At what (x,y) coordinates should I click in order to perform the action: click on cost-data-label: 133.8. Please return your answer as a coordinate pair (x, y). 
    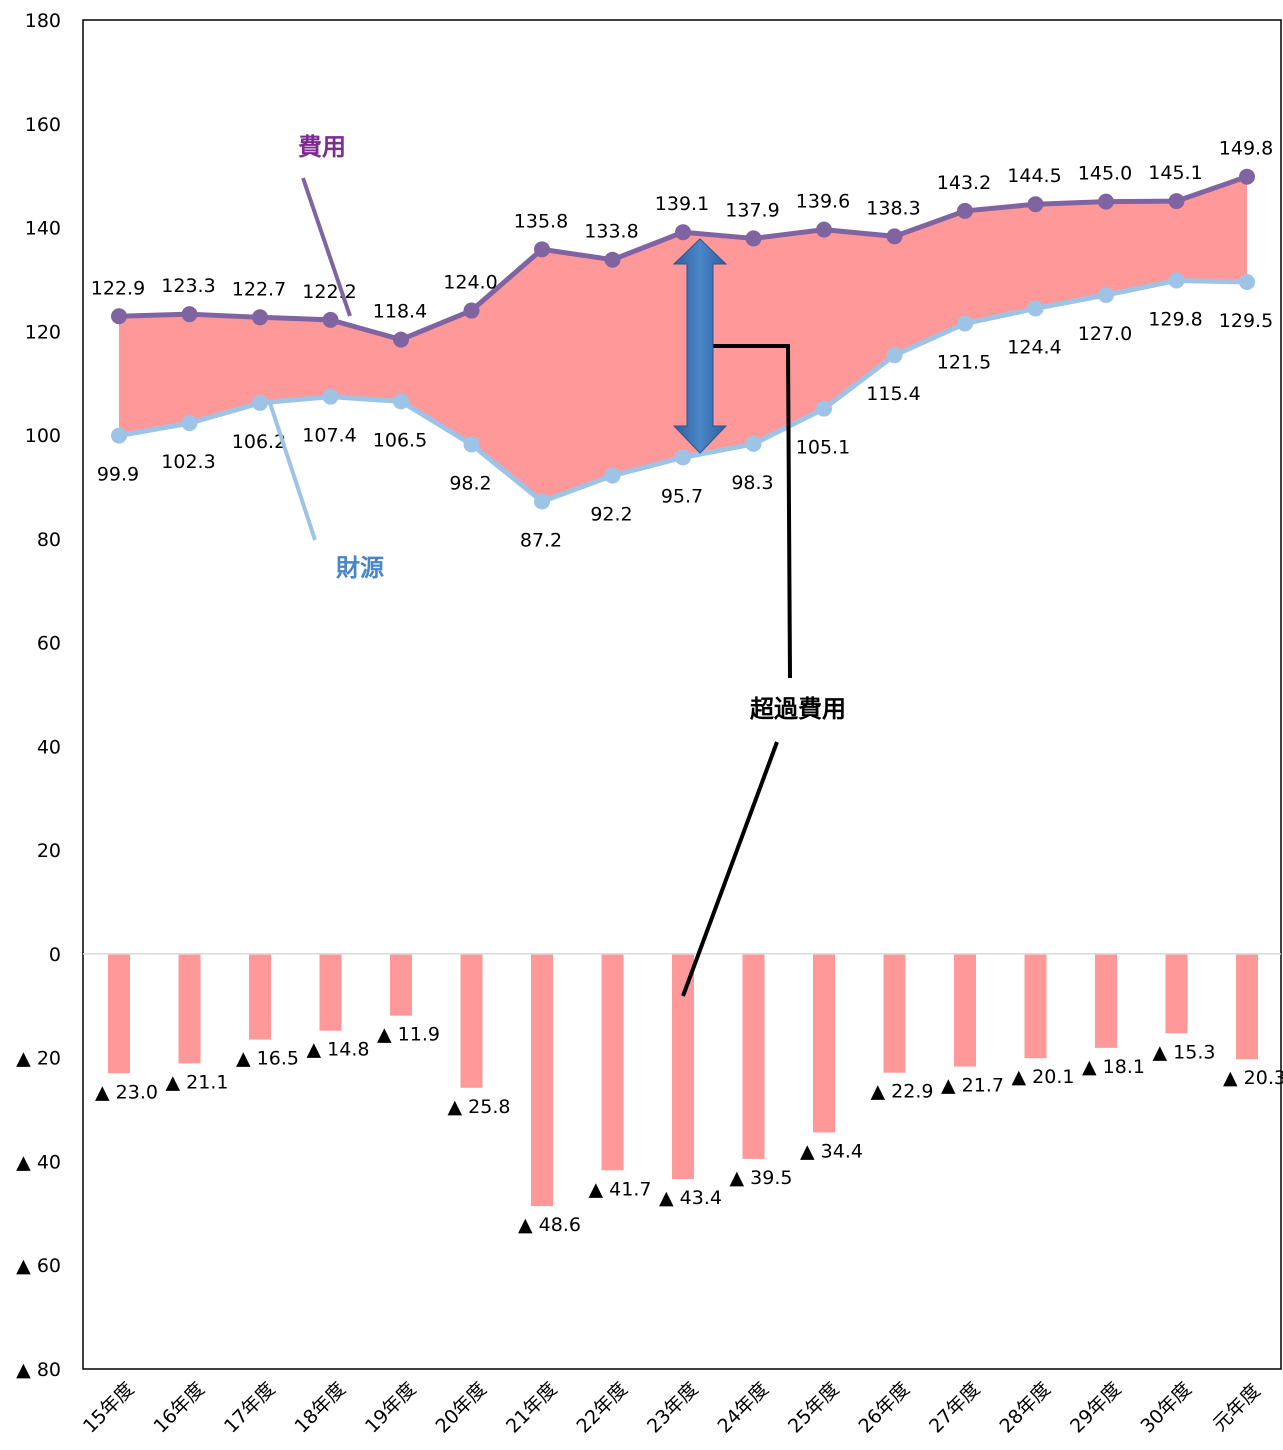
    Looking at the image, I should click on (611, 232).